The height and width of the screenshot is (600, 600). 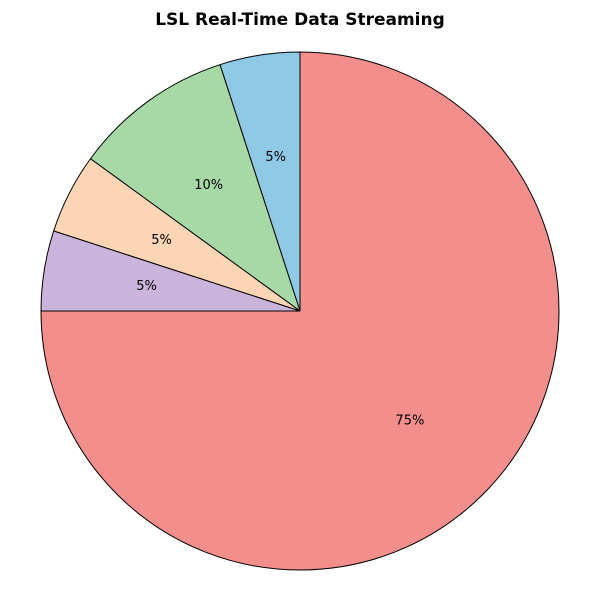 What do you see at coordinates (275, 157) in the screenshot?
I see `slice-label-0: 5%` at bounding box center [275, 157].